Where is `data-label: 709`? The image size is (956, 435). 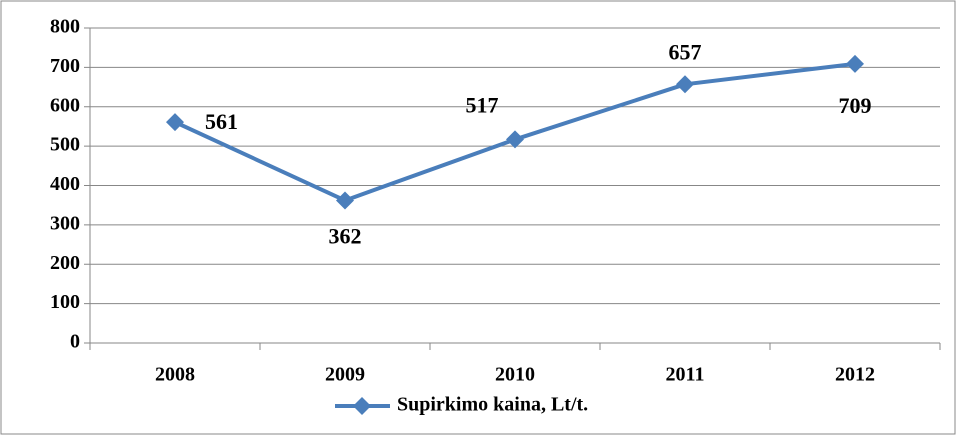
data-label: 709 is located at coordinates (855, 105).